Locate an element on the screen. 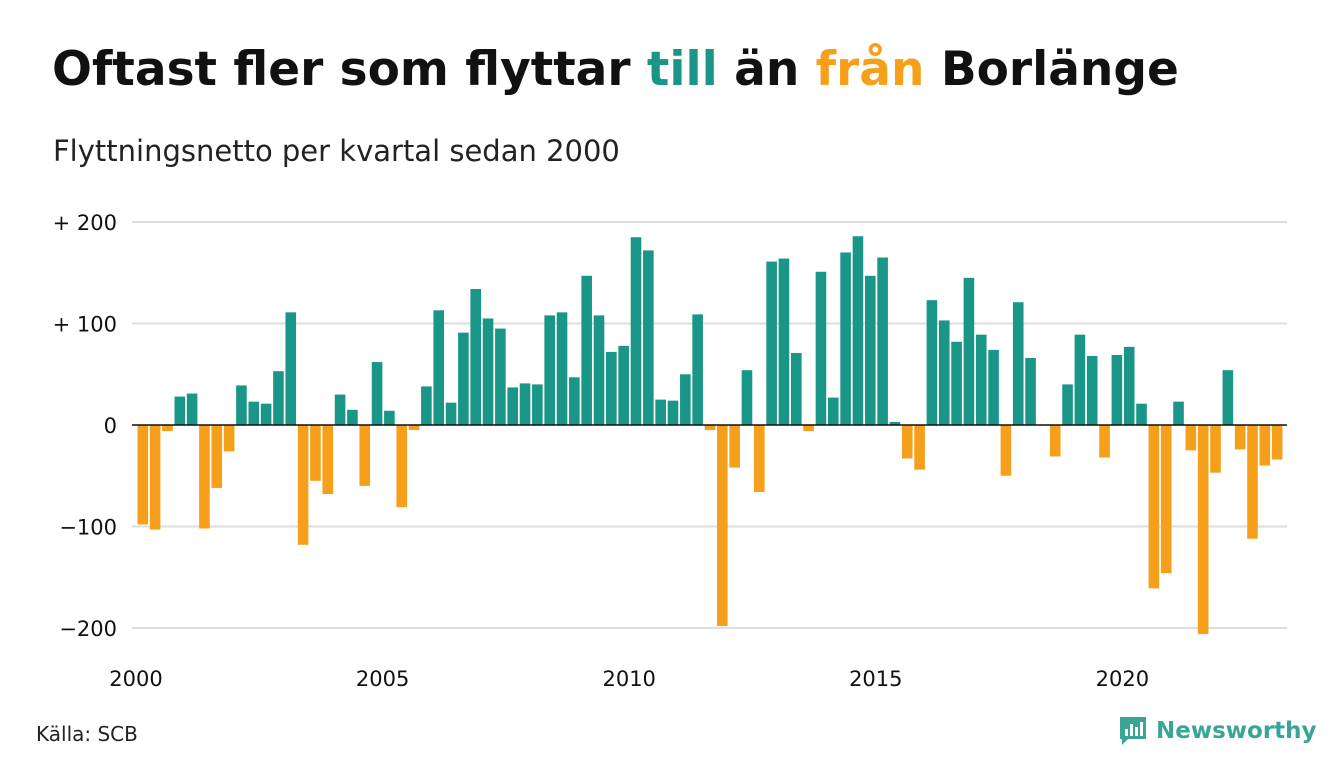  source-note: Källa: SCB is located at coordinates (87, 734).